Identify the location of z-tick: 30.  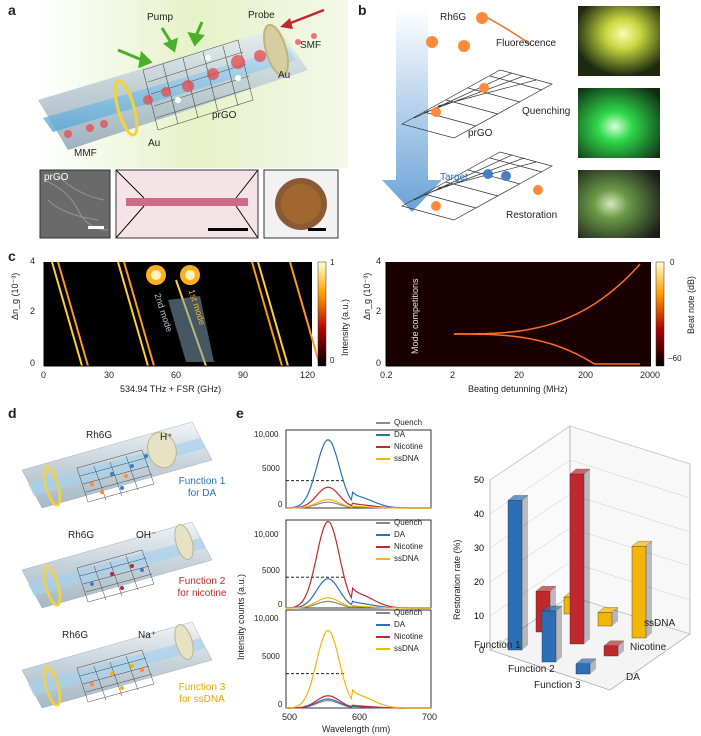
(479, 548).